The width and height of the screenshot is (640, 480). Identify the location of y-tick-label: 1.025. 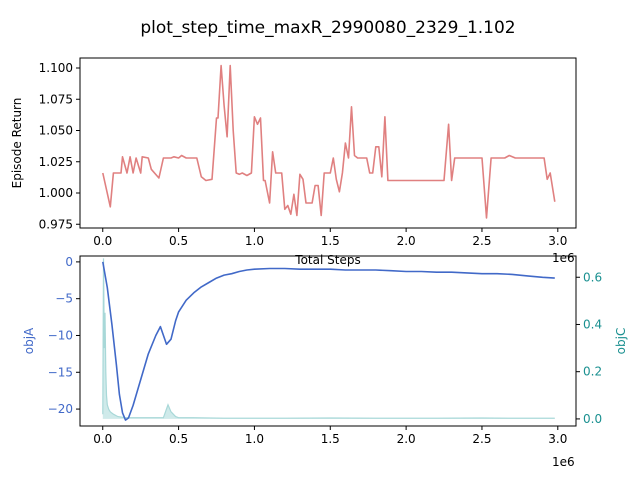
(56, 162).